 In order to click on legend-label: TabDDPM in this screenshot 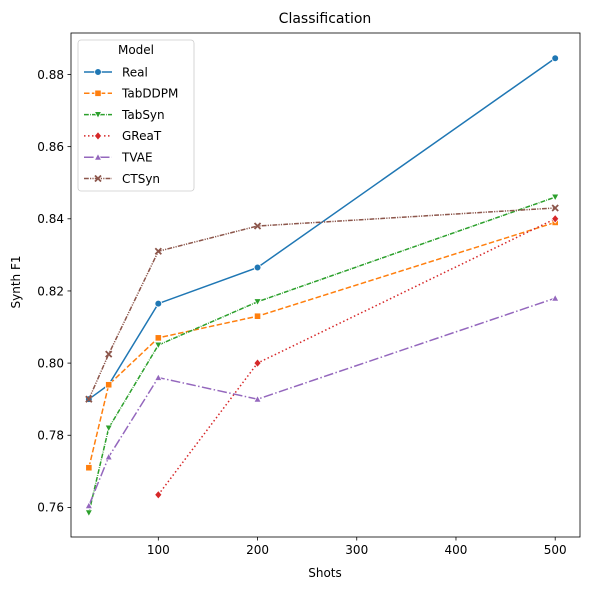, I will do `click(149, 94)`.